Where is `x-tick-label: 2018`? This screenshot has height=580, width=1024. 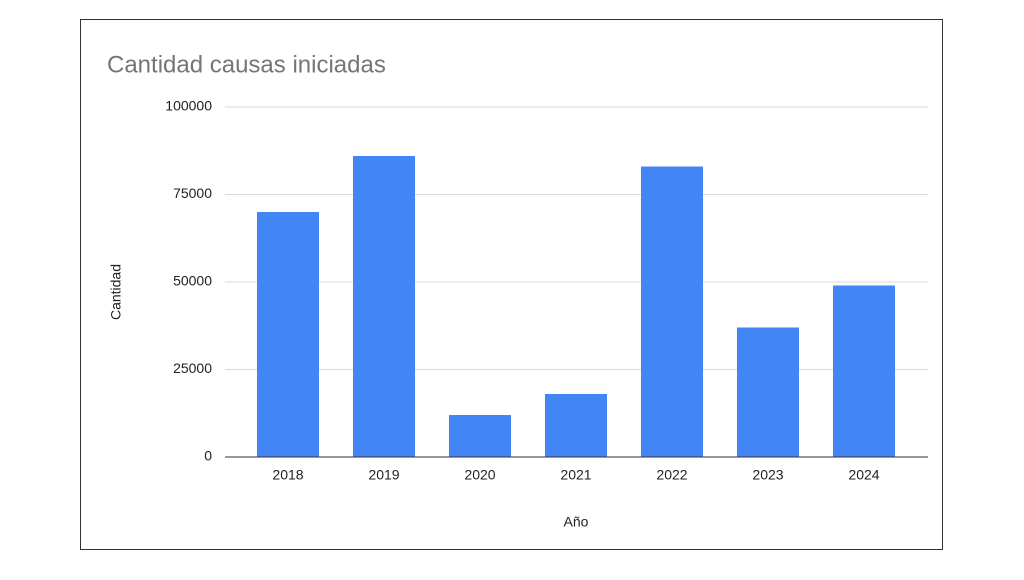 x-tick-label: 2018 is located at coordinates (287, 475).